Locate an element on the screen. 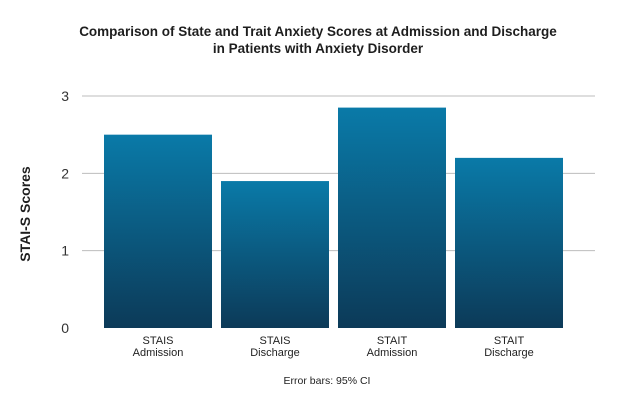 The image size is (631, 403). chart-title-line-2: in Patients with Anxiety Disorder is located at coordinates (318, 48).